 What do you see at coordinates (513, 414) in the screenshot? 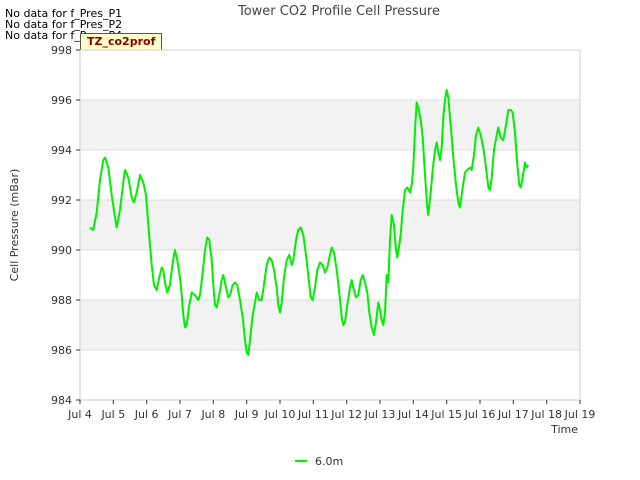
I see `x-tick-label: Jul 17` at bounding box center [513, 414].